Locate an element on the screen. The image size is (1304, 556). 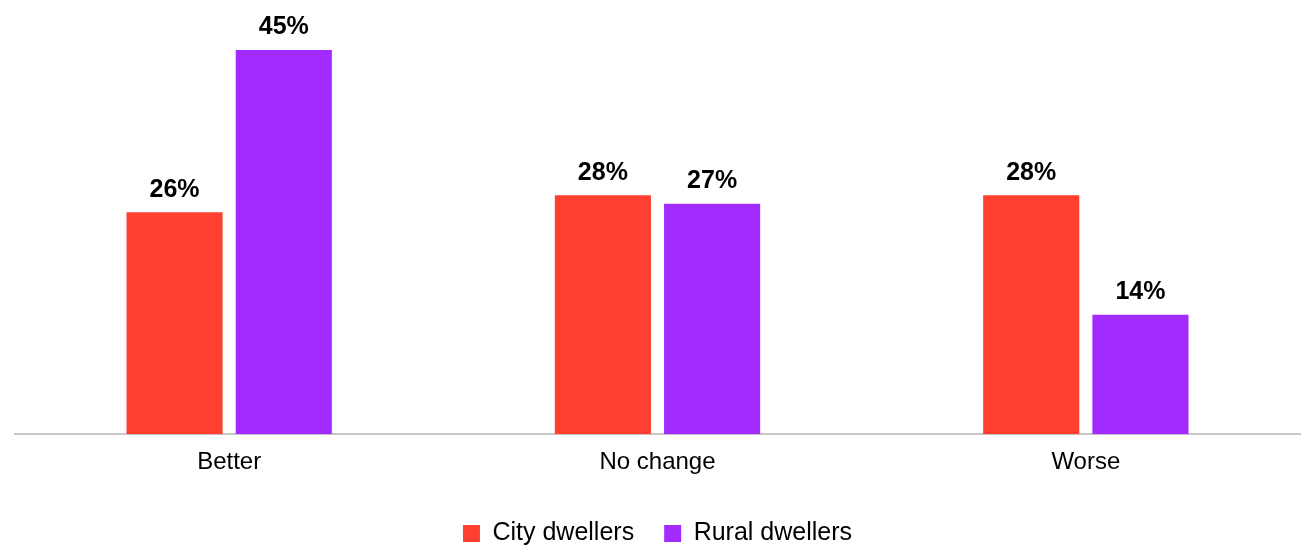
data-label: 26% is located at coordinates (174, 187).